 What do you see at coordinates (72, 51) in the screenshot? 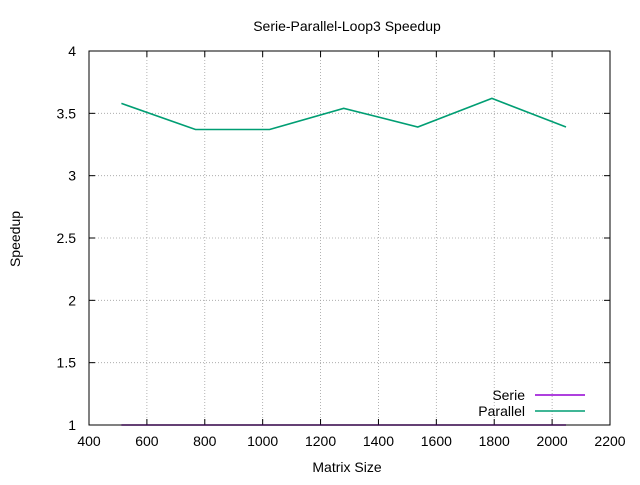
I see `y-tick-label: 4` at bounding box center [72, 51].